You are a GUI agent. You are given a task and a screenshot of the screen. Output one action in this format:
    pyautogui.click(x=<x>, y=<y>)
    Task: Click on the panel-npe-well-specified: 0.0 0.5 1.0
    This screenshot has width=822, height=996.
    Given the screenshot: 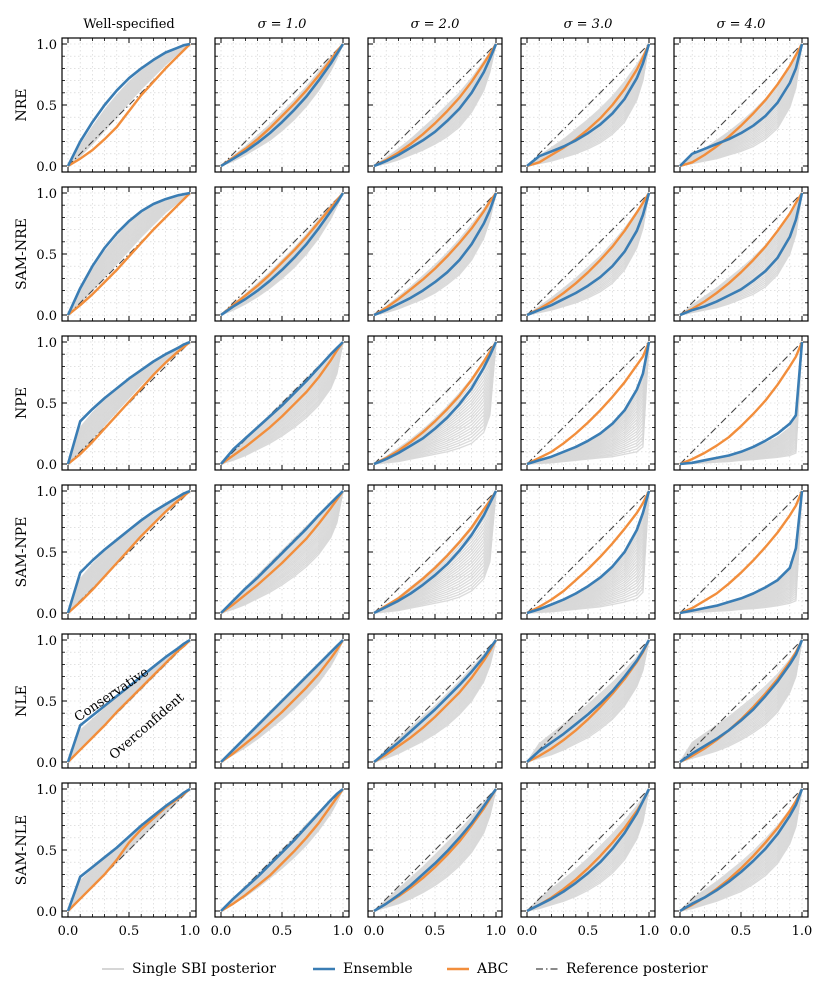 What is the action you would take?
    pyautogui.click(x=116, y=404)
    